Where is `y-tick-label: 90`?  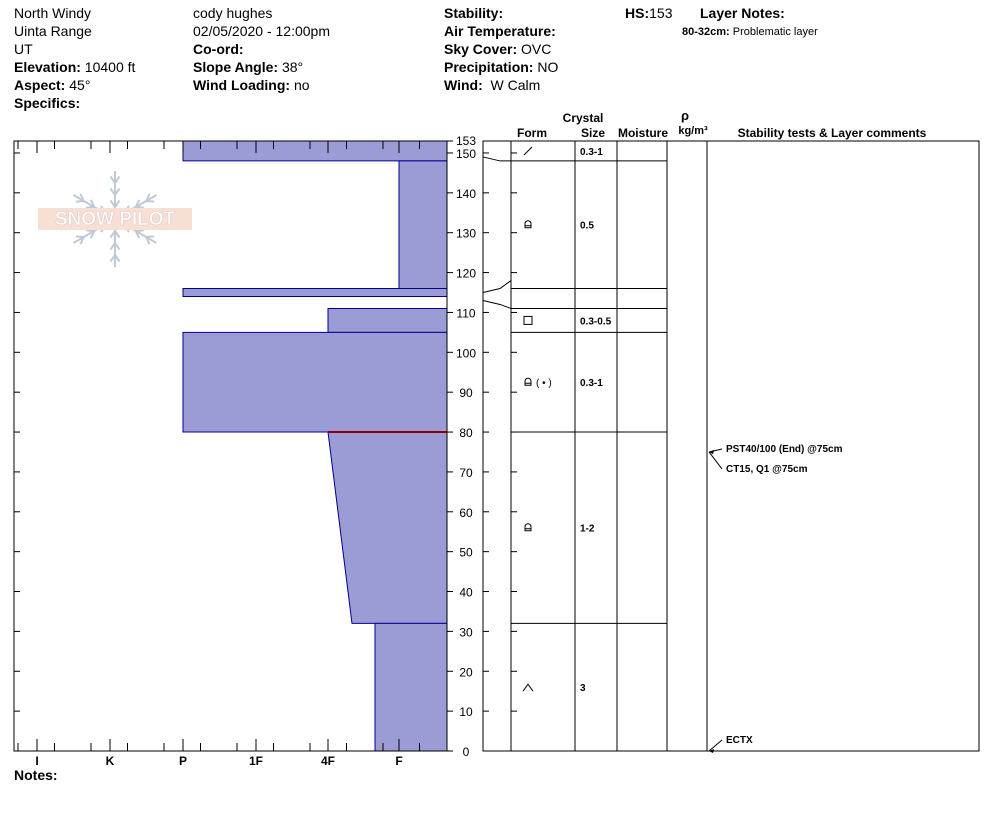 y-tick-label: 90 is located at coordinates (466, 393).